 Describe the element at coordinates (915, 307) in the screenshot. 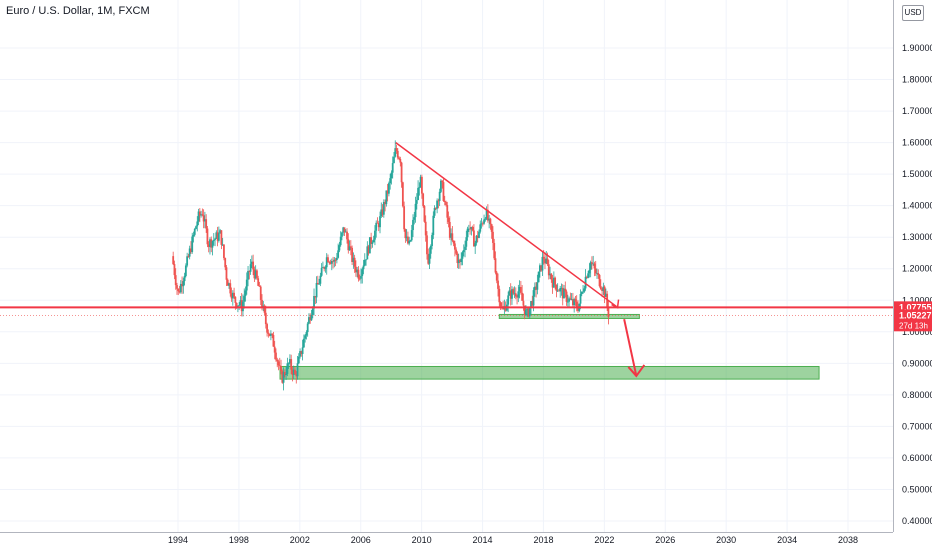

I see `horizontal-line-price-label: 1.07755` at that location.